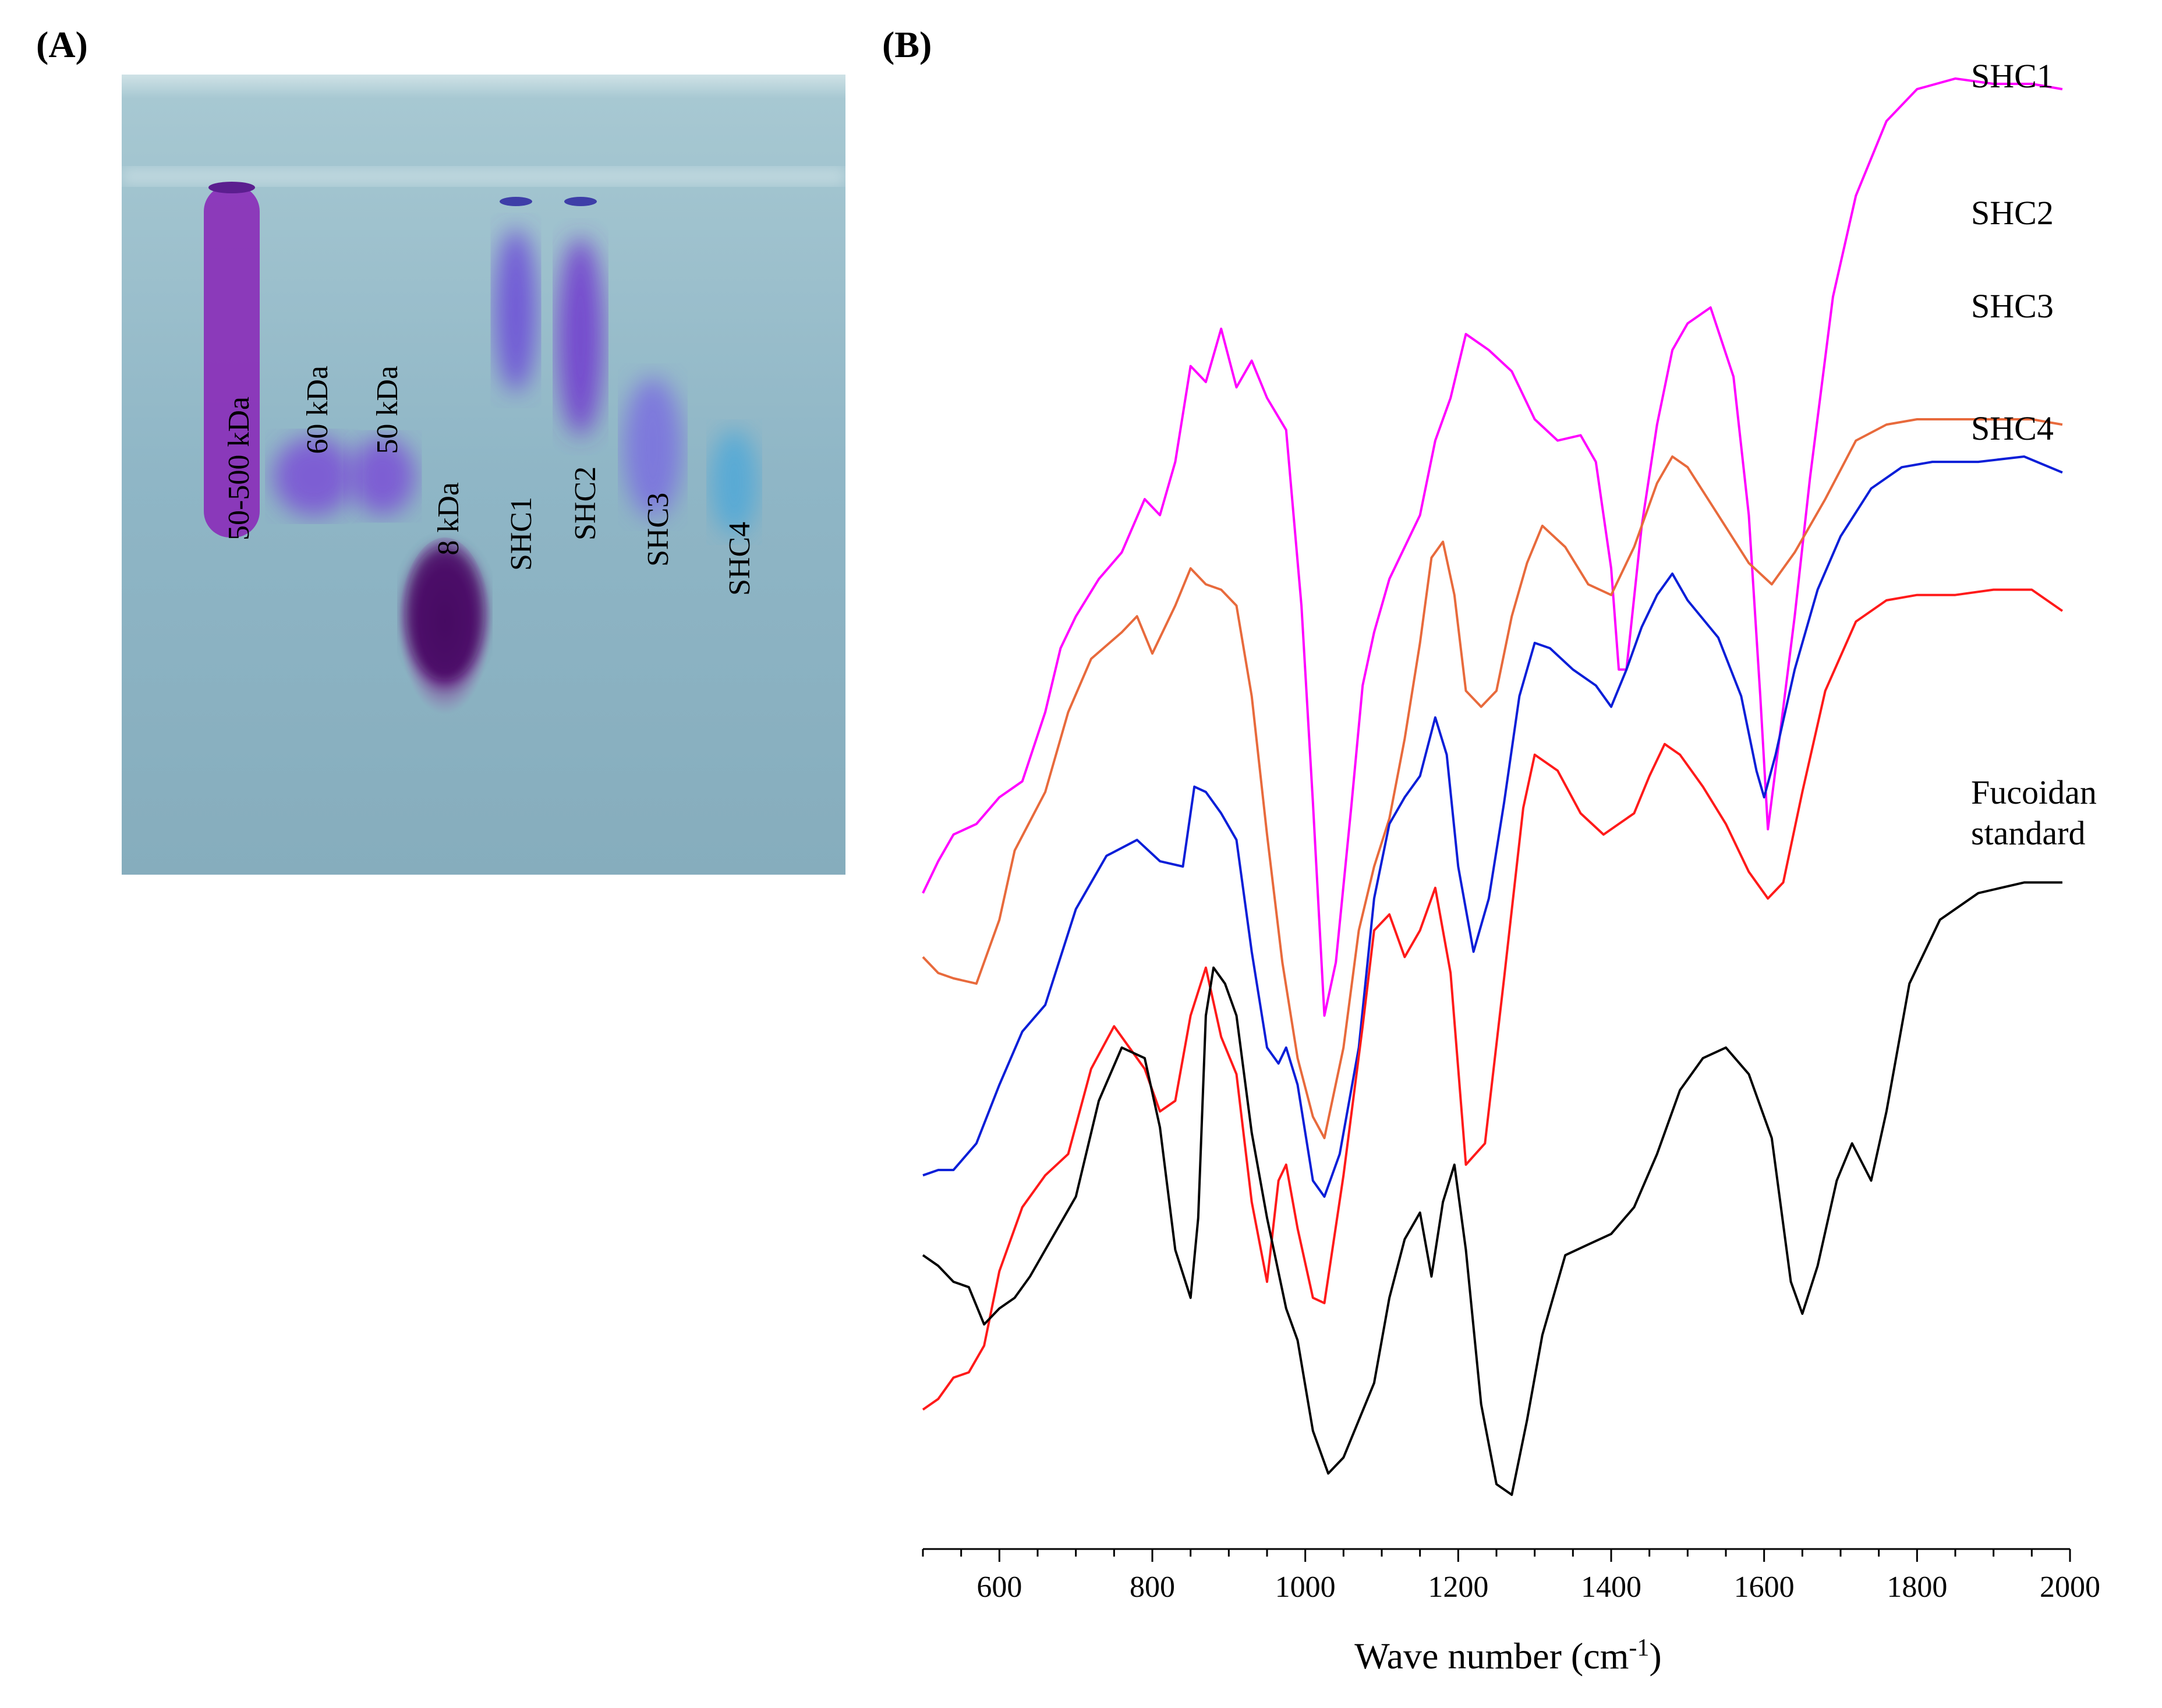  Describe the element at coordinates (317, 410) in the screenshot. I see `lane-label-2: 60 kDa` at that location.